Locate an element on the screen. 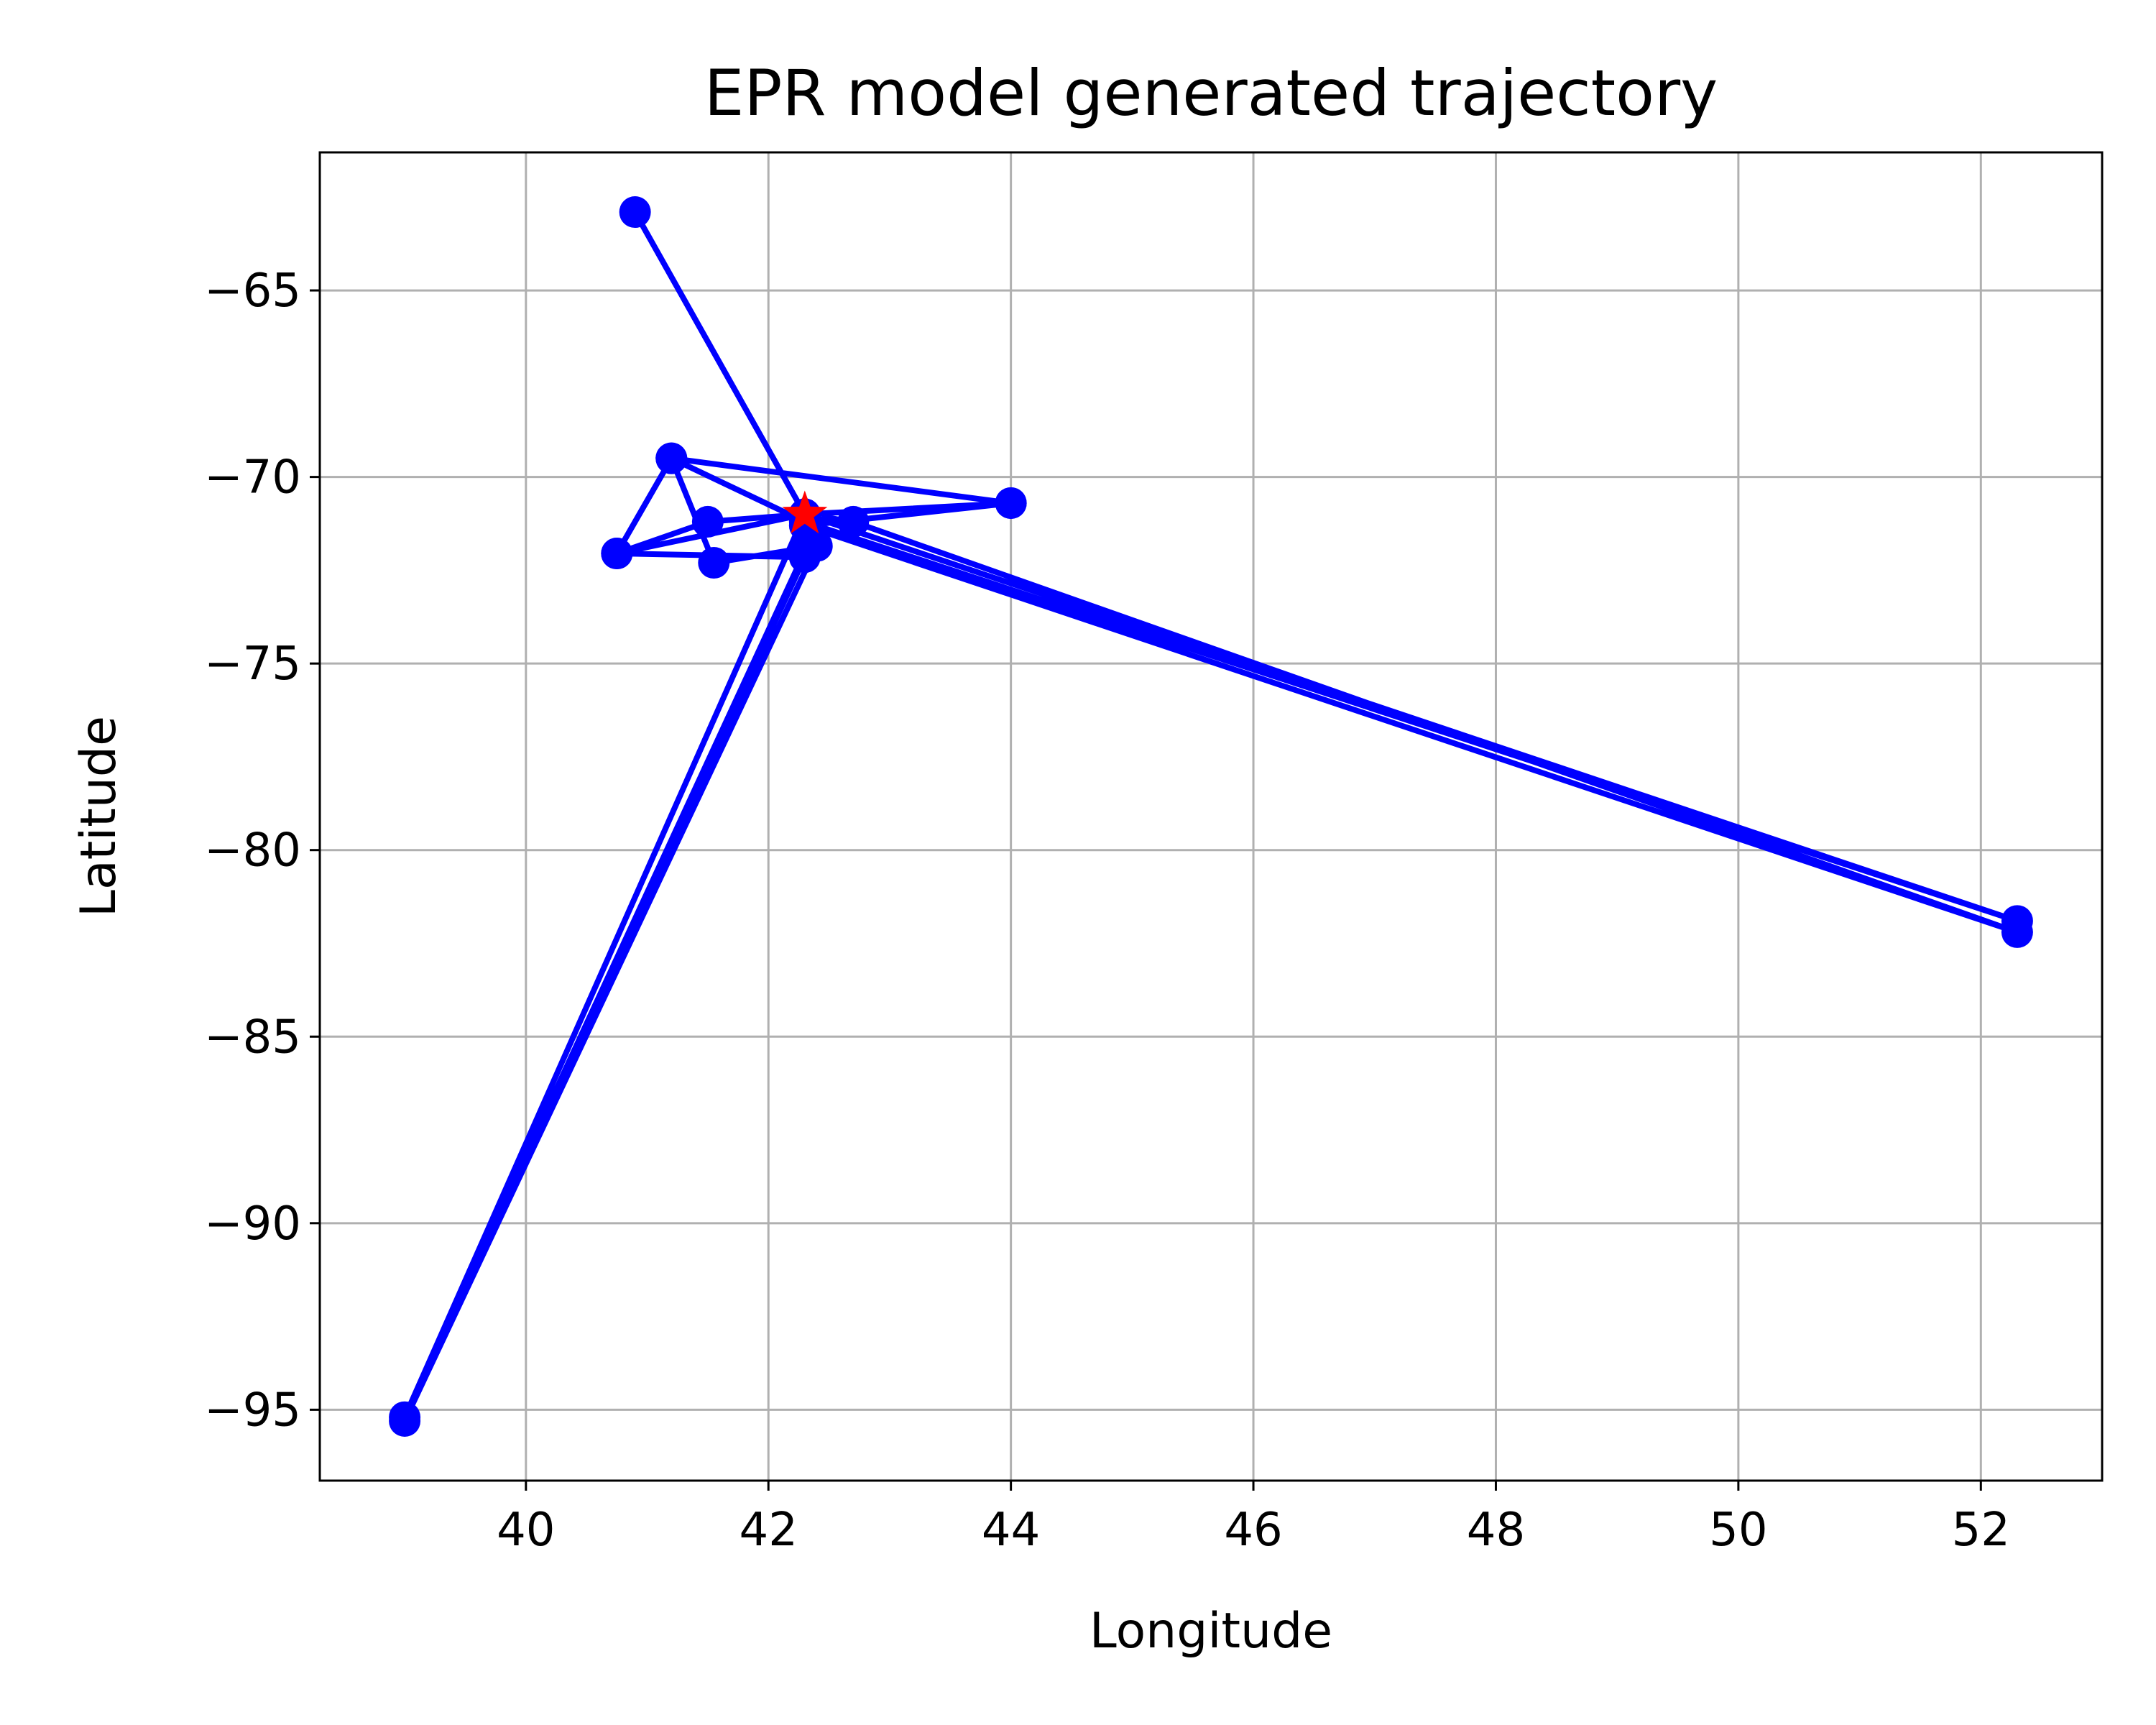 The width and height of the screenshot is (2156, 1725). y-tick-label: −95 is located at coordinates (253, 1410).